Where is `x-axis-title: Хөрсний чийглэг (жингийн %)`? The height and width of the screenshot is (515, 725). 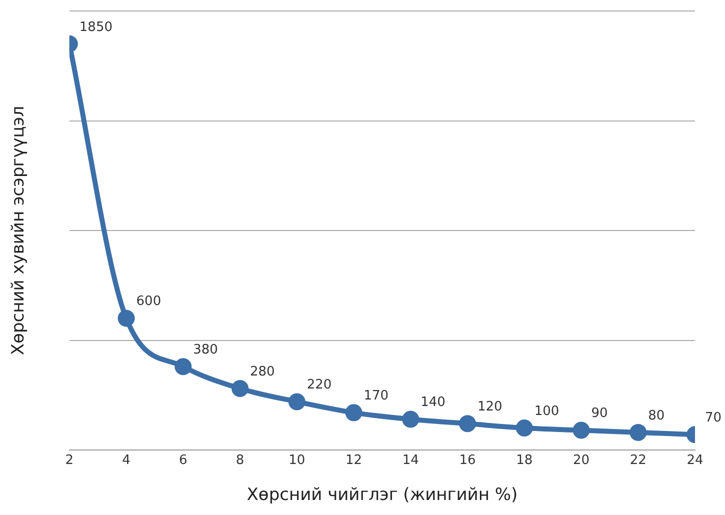
x-axis-title: Хөрсний чийглэг (жингийн %) is located at coordinates (382, 495).